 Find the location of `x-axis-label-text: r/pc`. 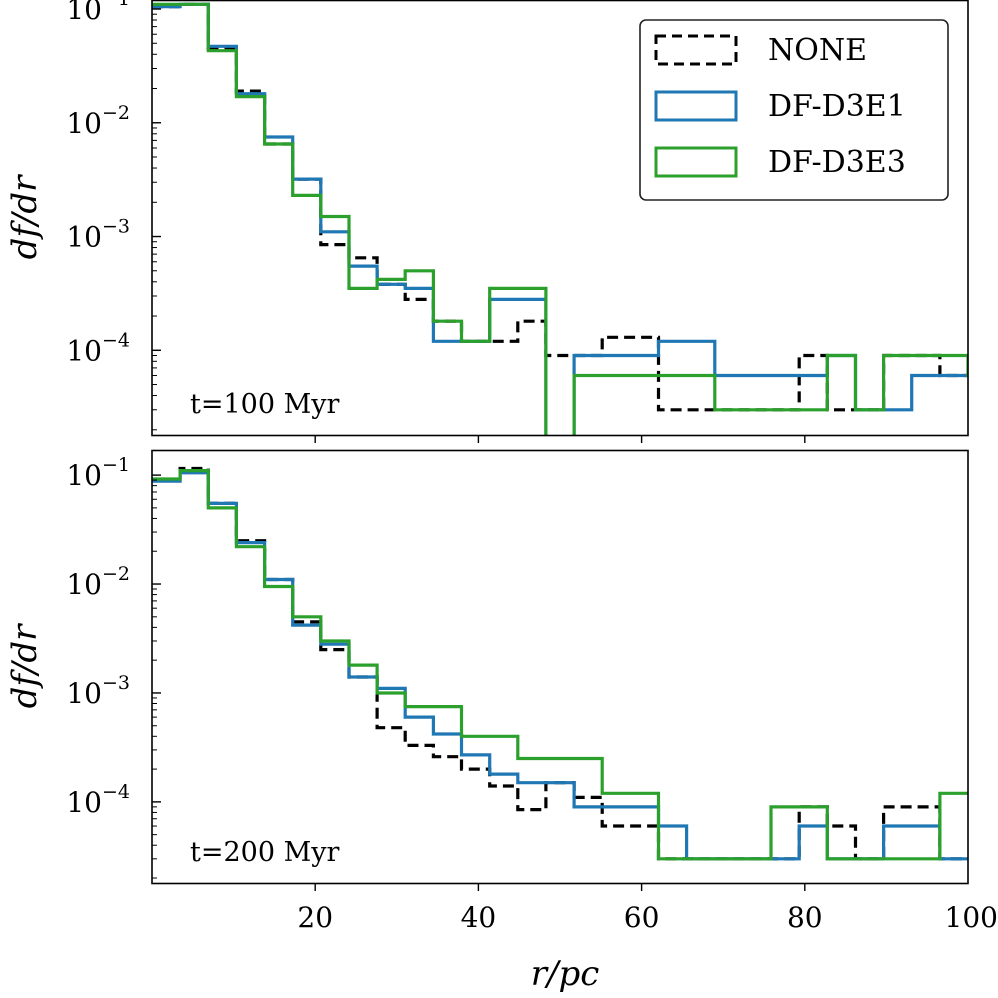

x-axis-label-text: r/pc is located at coordinates (565, 974).